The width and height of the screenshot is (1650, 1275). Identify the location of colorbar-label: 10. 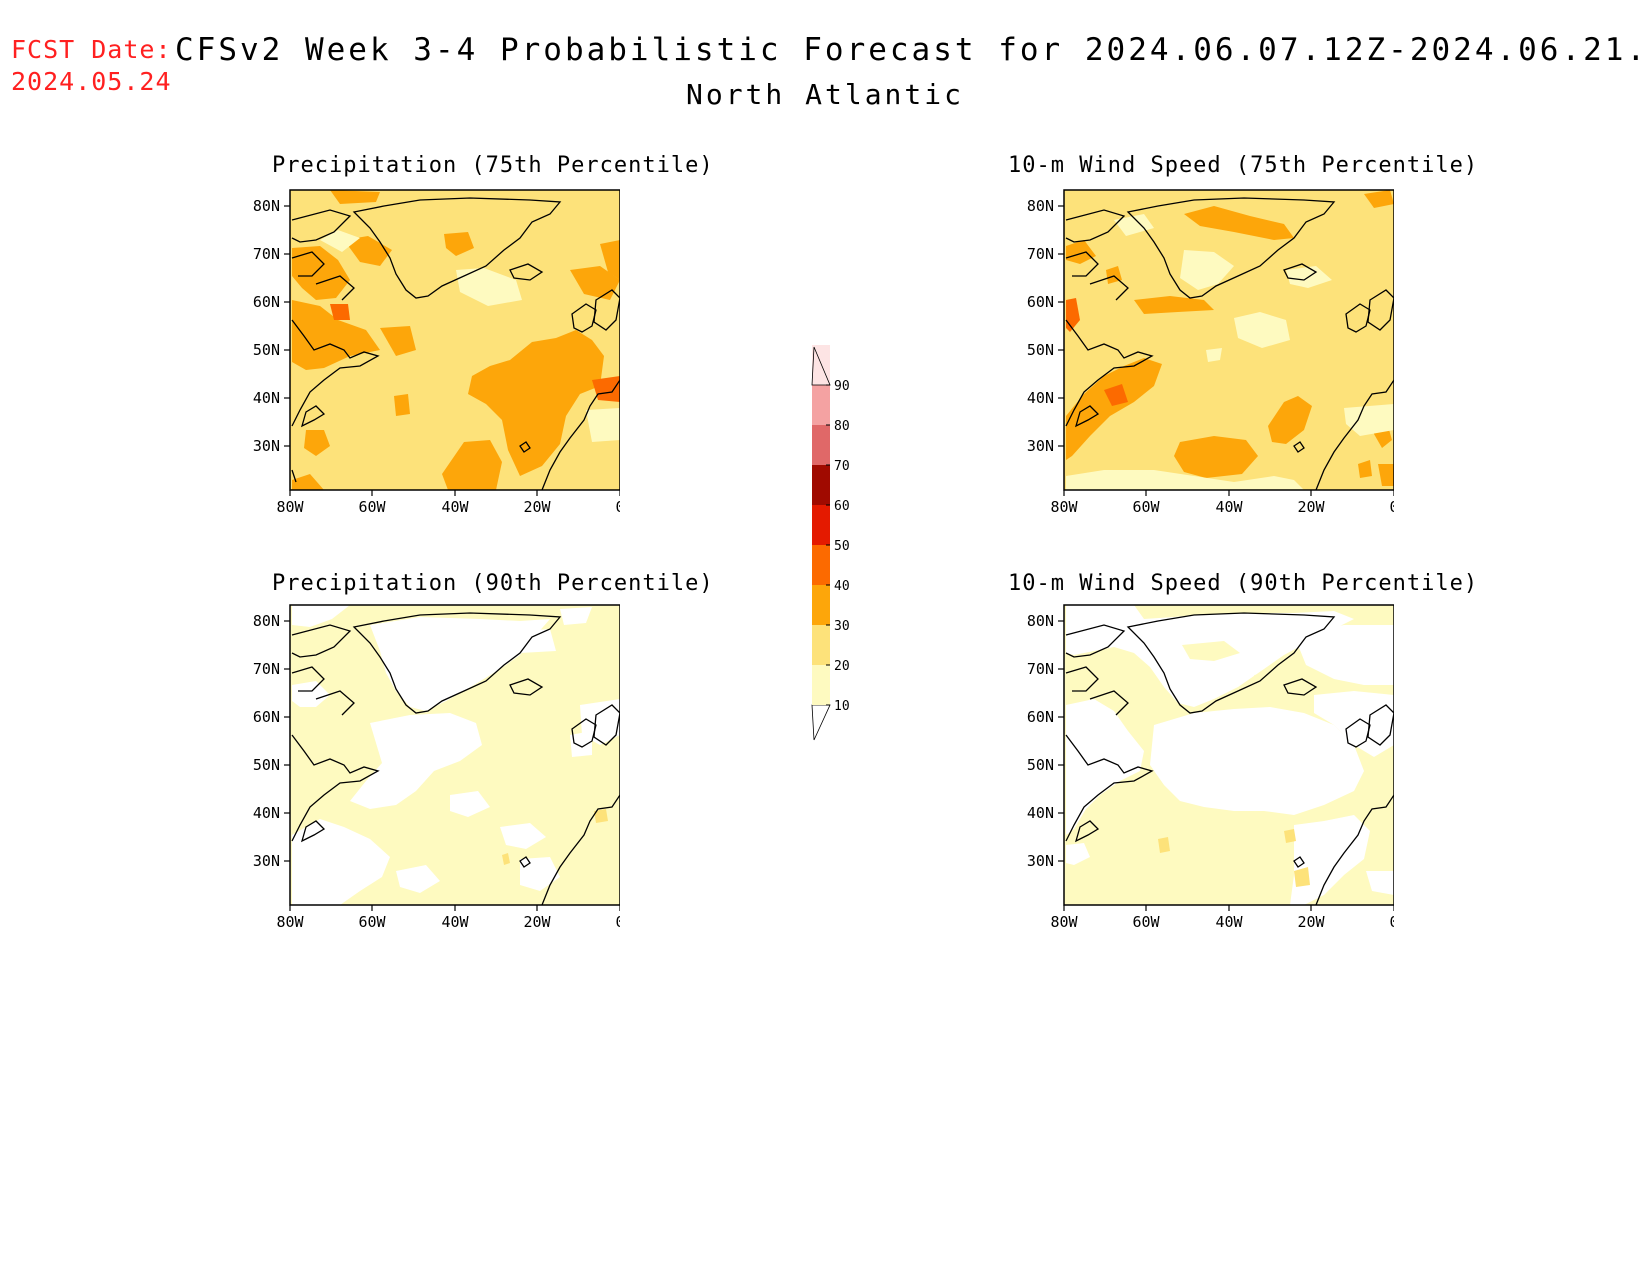
(842, 706).